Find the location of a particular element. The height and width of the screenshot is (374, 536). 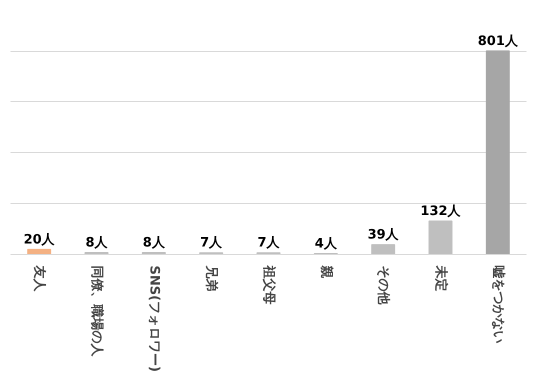

x-tick-label: その他 is located at coordinates (383, 286).